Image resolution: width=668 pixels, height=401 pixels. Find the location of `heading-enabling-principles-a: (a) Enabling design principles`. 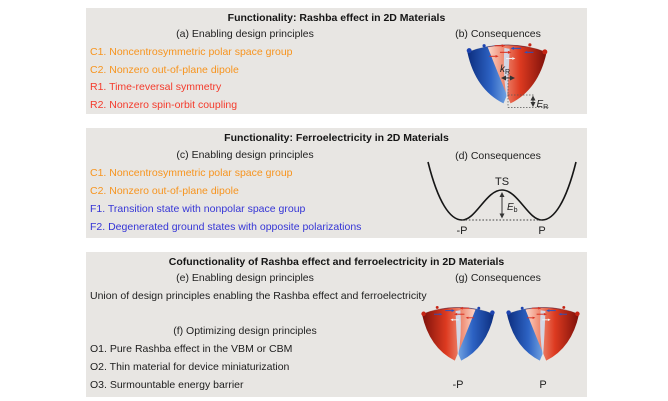

heading-enabling-principles-a: (a) Enabling design principles is located at coordinates (245, 34).